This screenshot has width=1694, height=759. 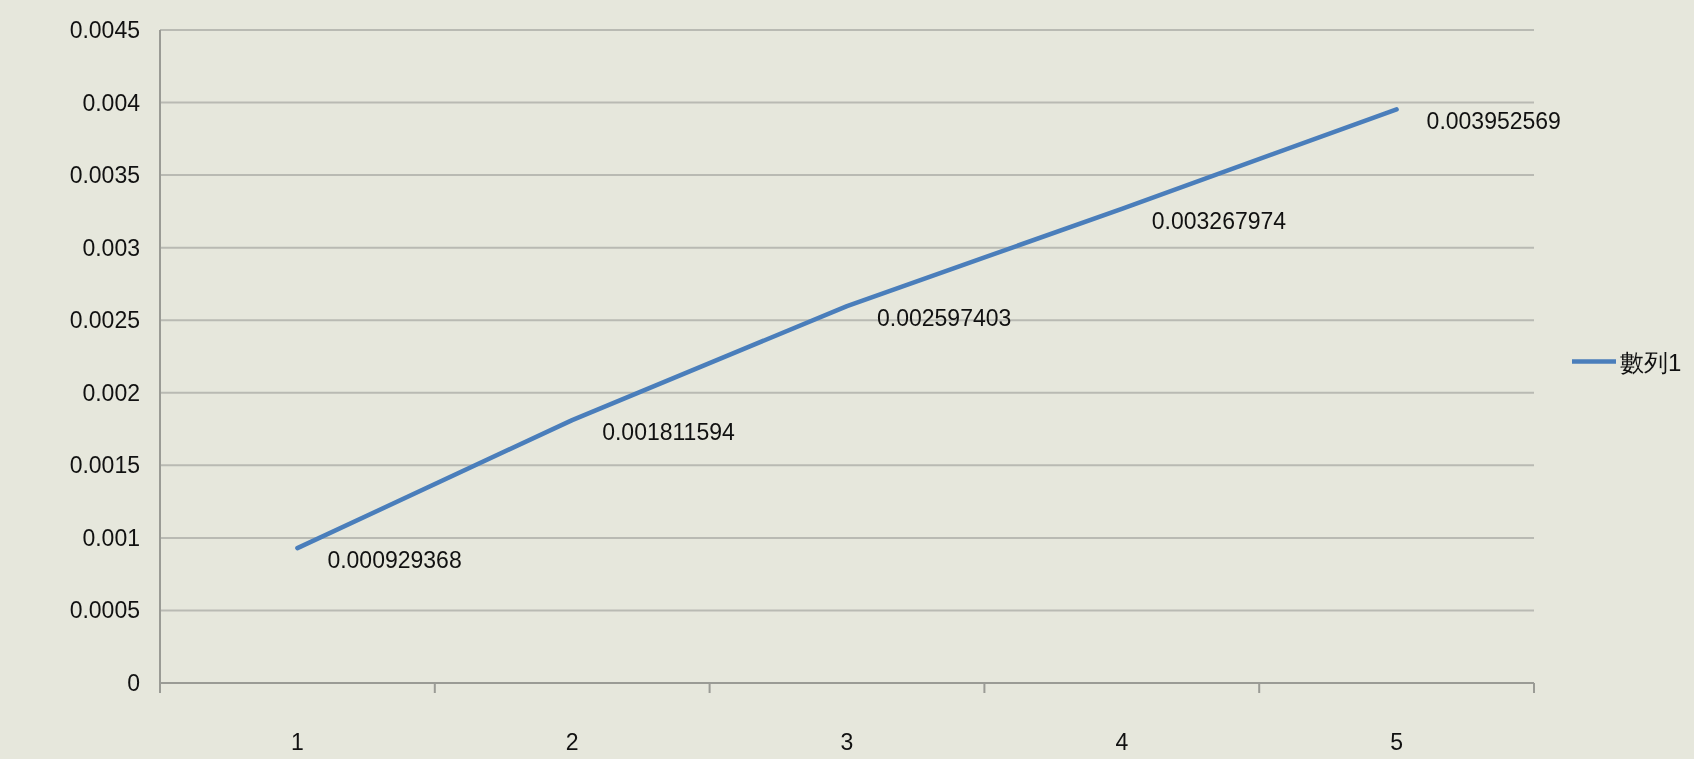 What do you see at coordinates (1122, 742) in the screenshot?
I see `x-tick-label: 4` at bounding box center [1122, 742].